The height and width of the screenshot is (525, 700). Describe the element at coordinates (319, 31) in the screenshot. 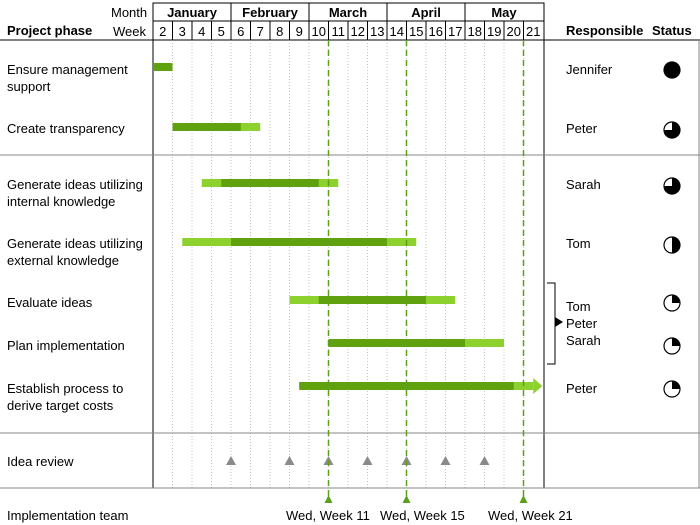

I see `week-tick-label: 10` at that location.